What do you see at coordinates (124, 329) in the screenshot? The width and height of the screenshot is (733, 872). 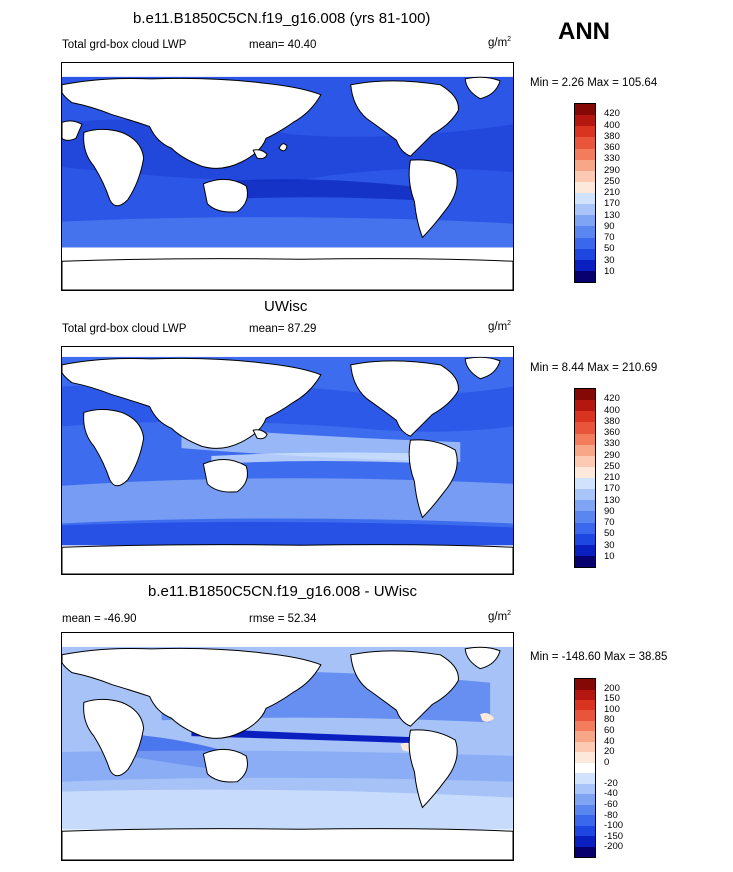 I see `panel2-variable-label: Total grd-box cloud LWP` at bounding box center [124, 329].